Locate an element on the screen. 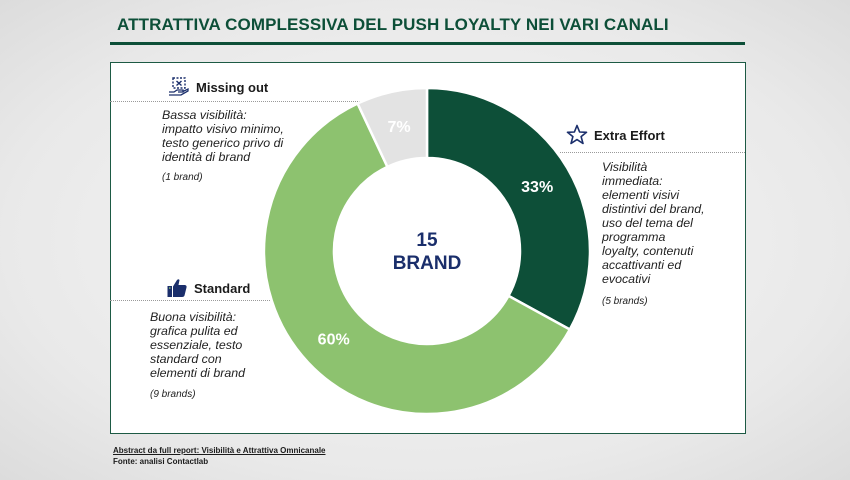 Image resolution: width=850 pixels, height=480 pixels. extra-effort-label: Extra Effort is located at coordinates (629, 135).